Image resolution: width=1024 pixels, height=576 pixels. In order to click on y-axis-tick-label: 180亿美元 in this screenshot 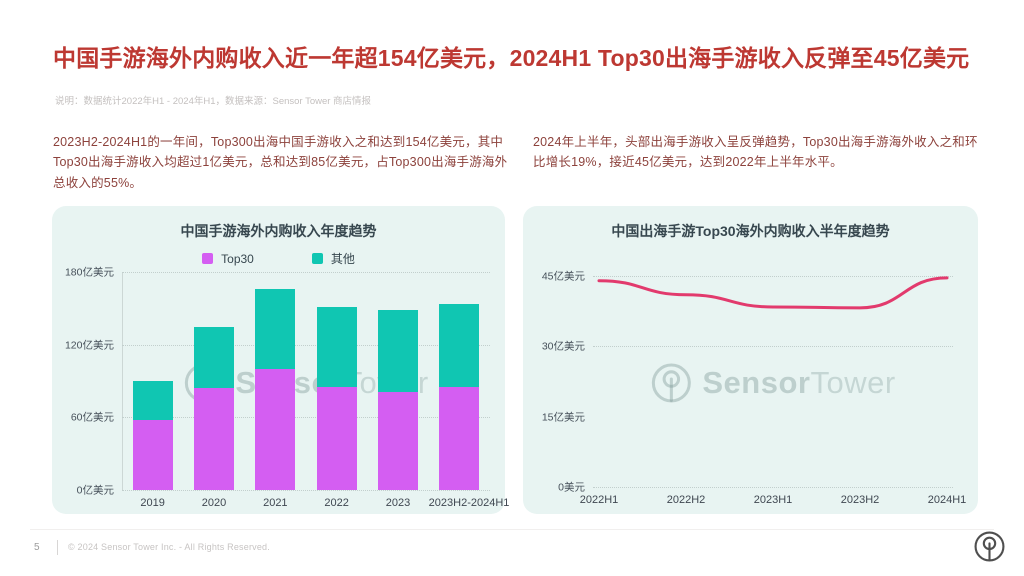, I will do `click(89, 272)`.